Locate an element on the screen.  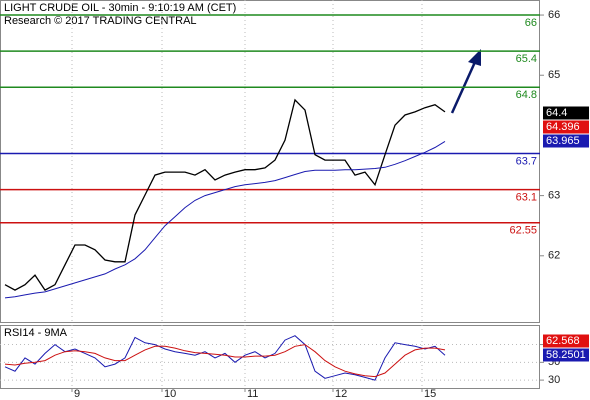
level-label: 65.4 is located at coordinates (526, 59).